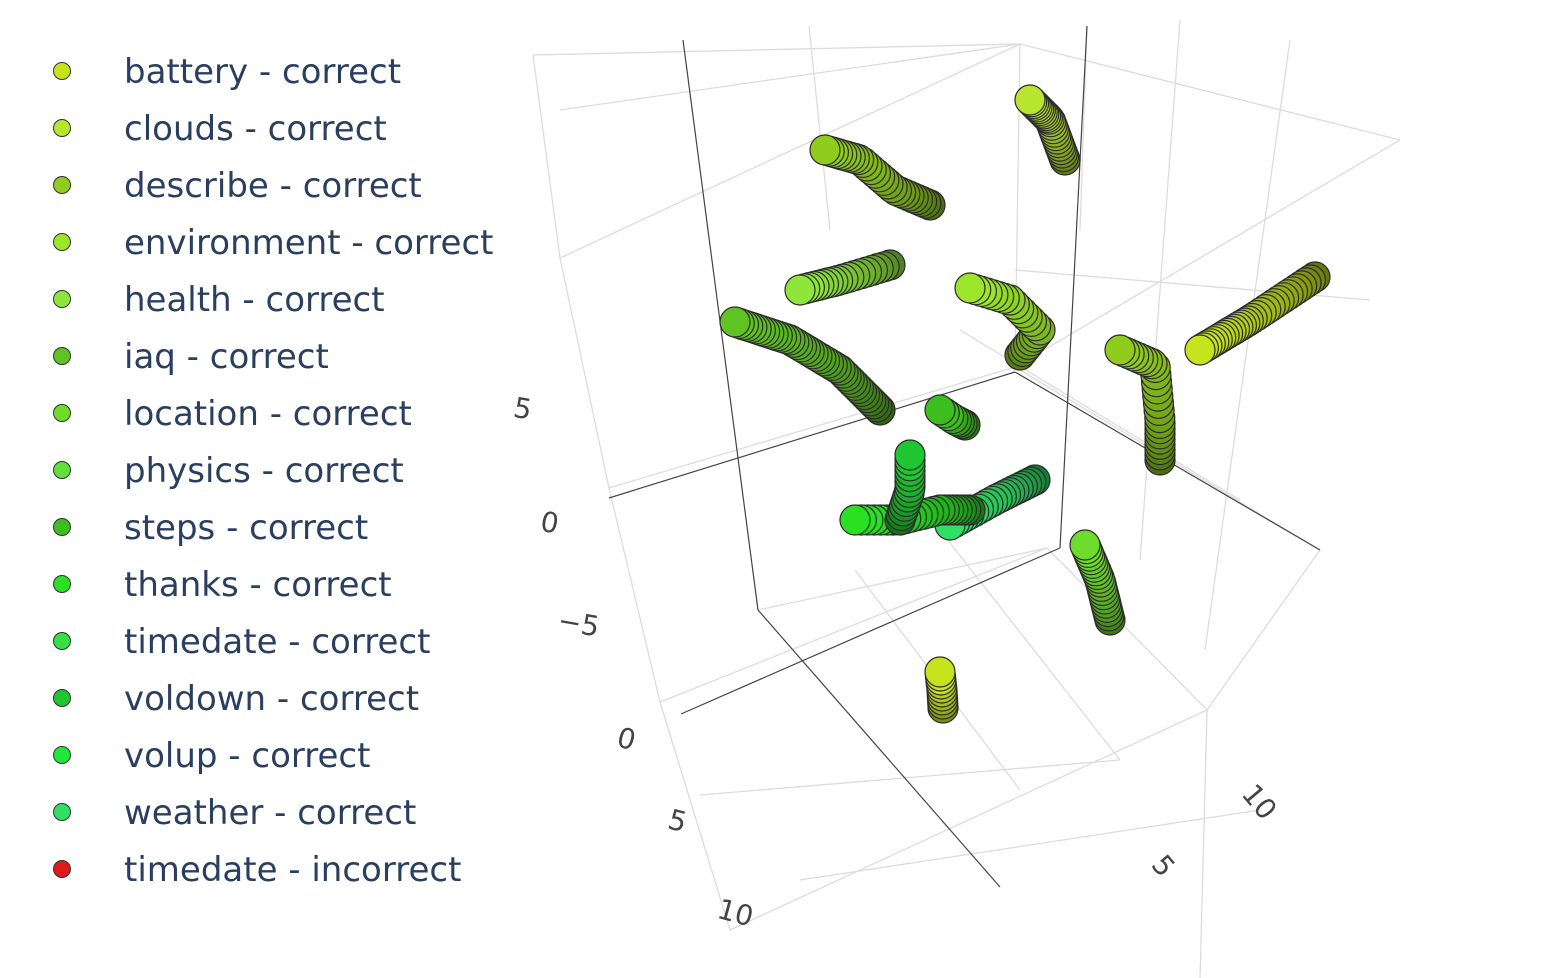 The height and width of the screenshot is (978, 1545). I want to click on x-tick-label: 5, so click(678, 821).